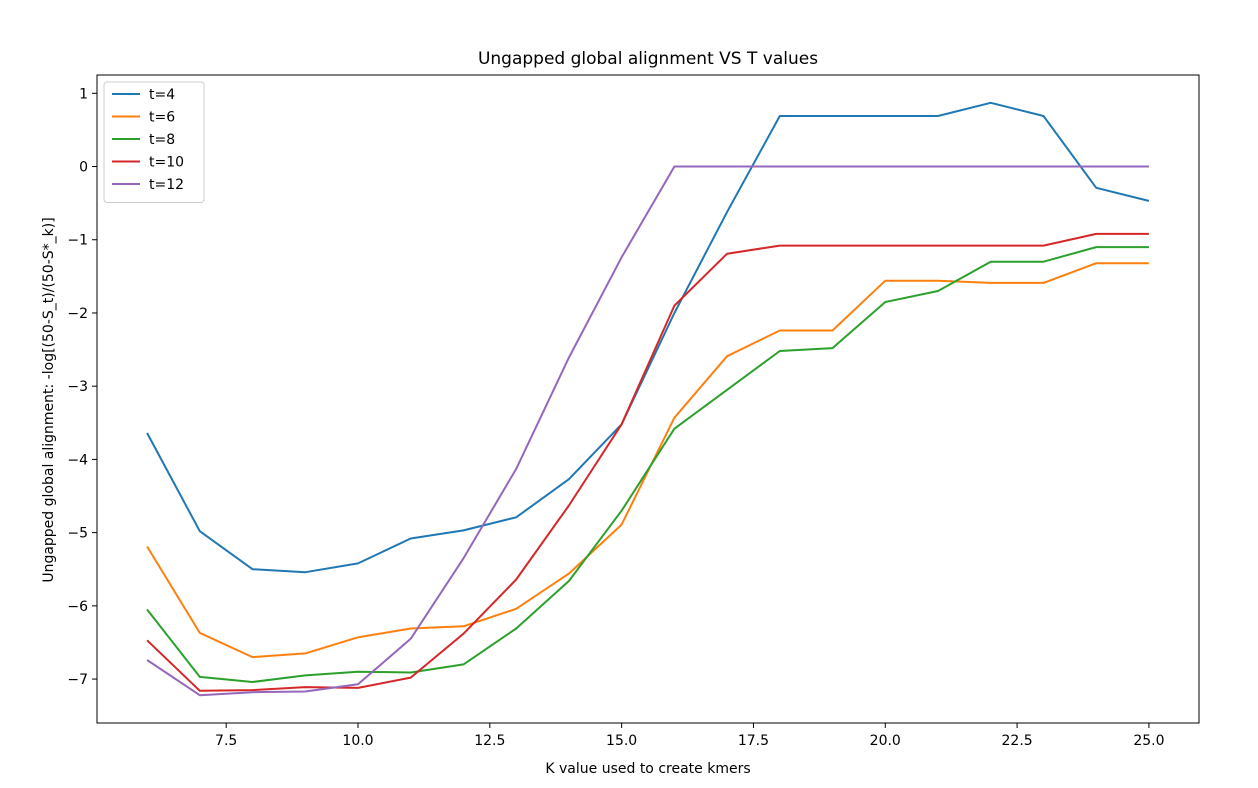 This screenshot has width=1258, height=788. Describe the element at coordinates (77, 460) in the screenshot. I see `y-tick-label: −4` at that location.